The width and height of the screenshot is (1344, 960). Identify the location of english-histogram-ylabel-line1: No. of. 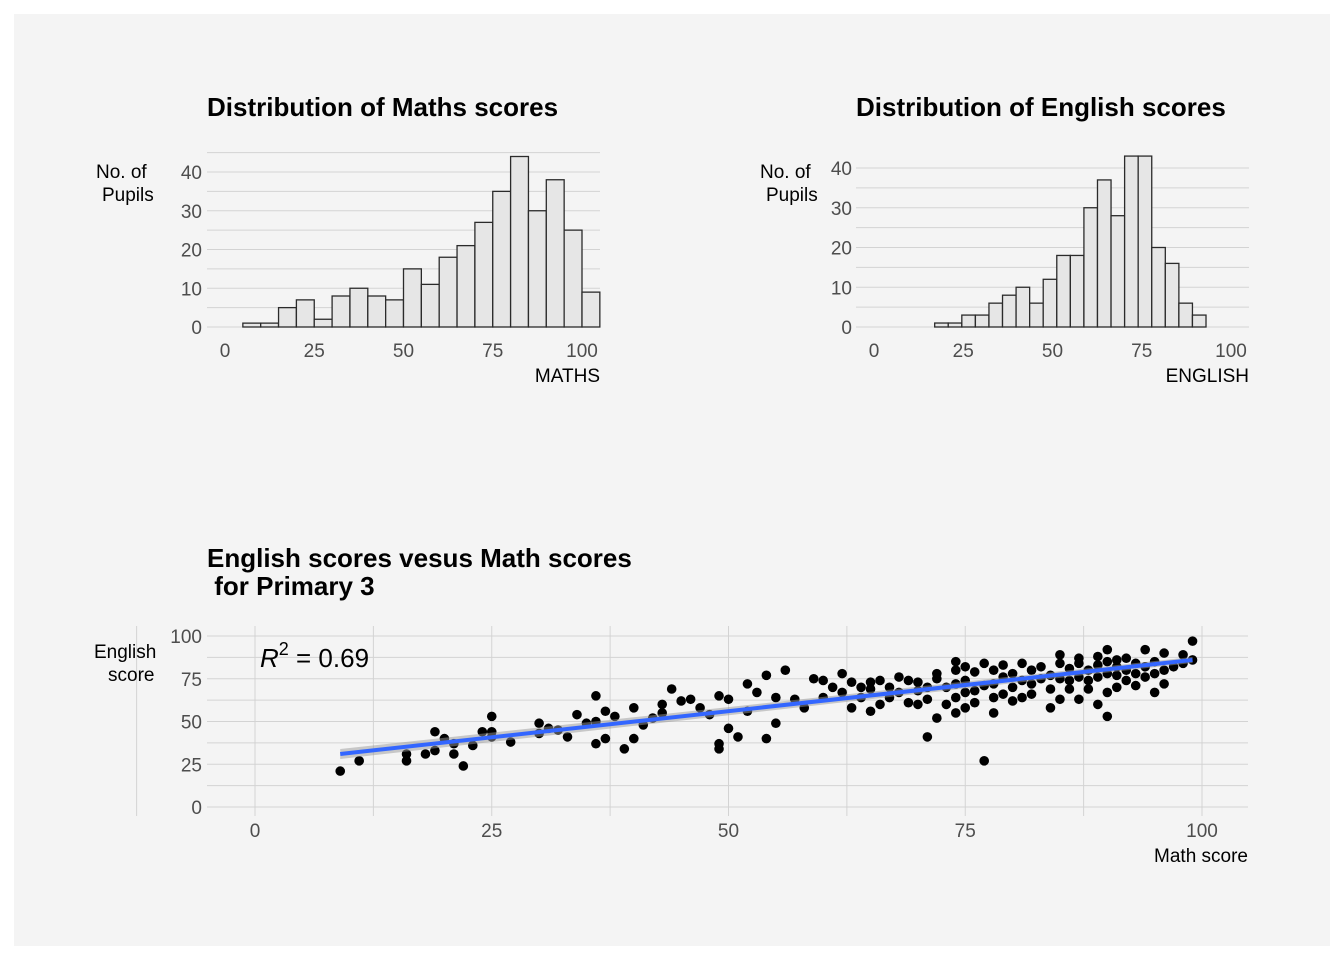
(785, 172).